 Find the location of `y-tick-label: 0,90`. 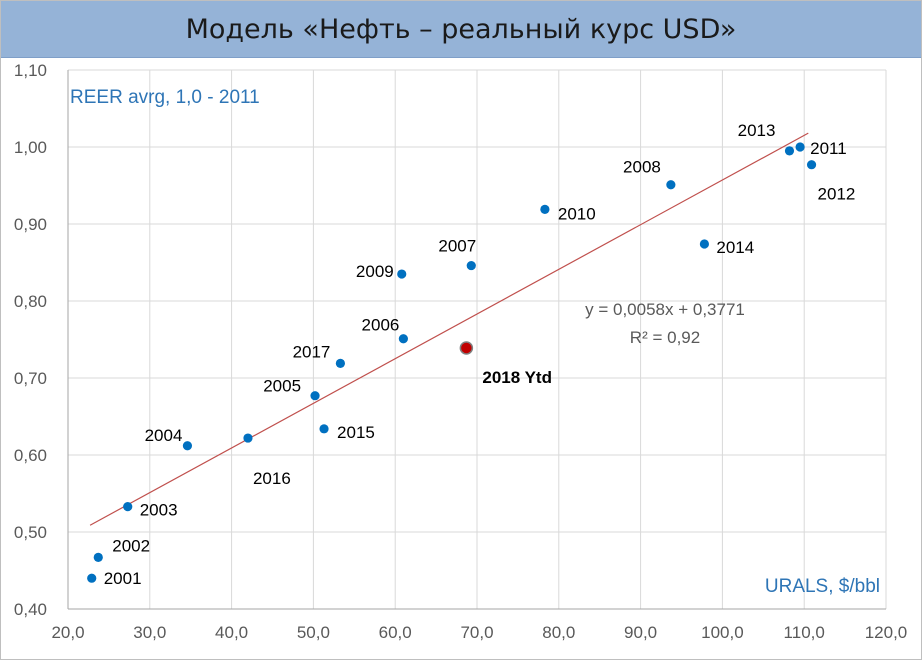

y-tick-label: 0,90 is located at coordinates (30, 224).